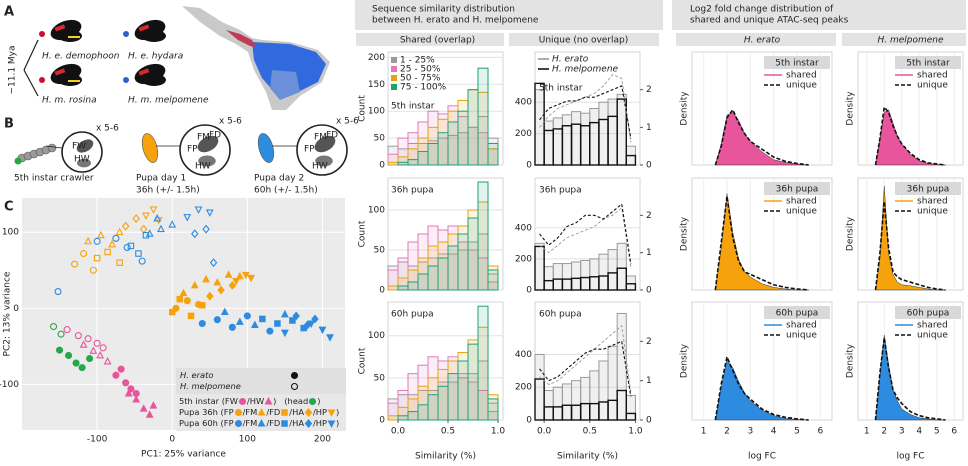  Describe the element at coordinates (85, 146) in the screenshot. I see `wing` at that location.